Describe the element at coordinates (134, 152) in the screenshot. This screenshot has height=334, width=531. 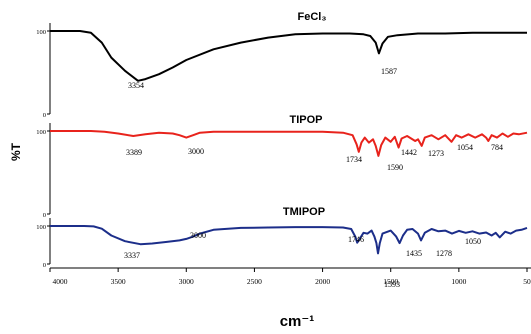
I see `peak-label: 3389` at that location.